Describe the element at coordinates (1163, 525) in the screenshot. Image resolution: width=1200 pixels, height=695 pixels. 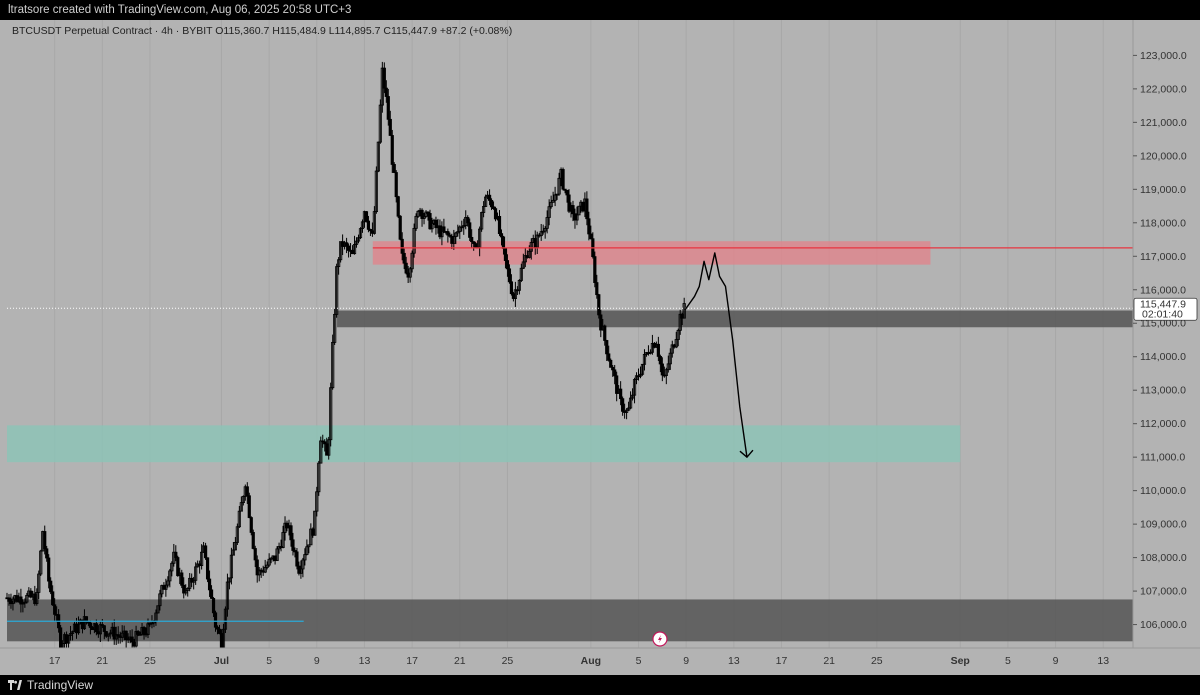
I see `price-tick-label: 109,000.0` at that location.